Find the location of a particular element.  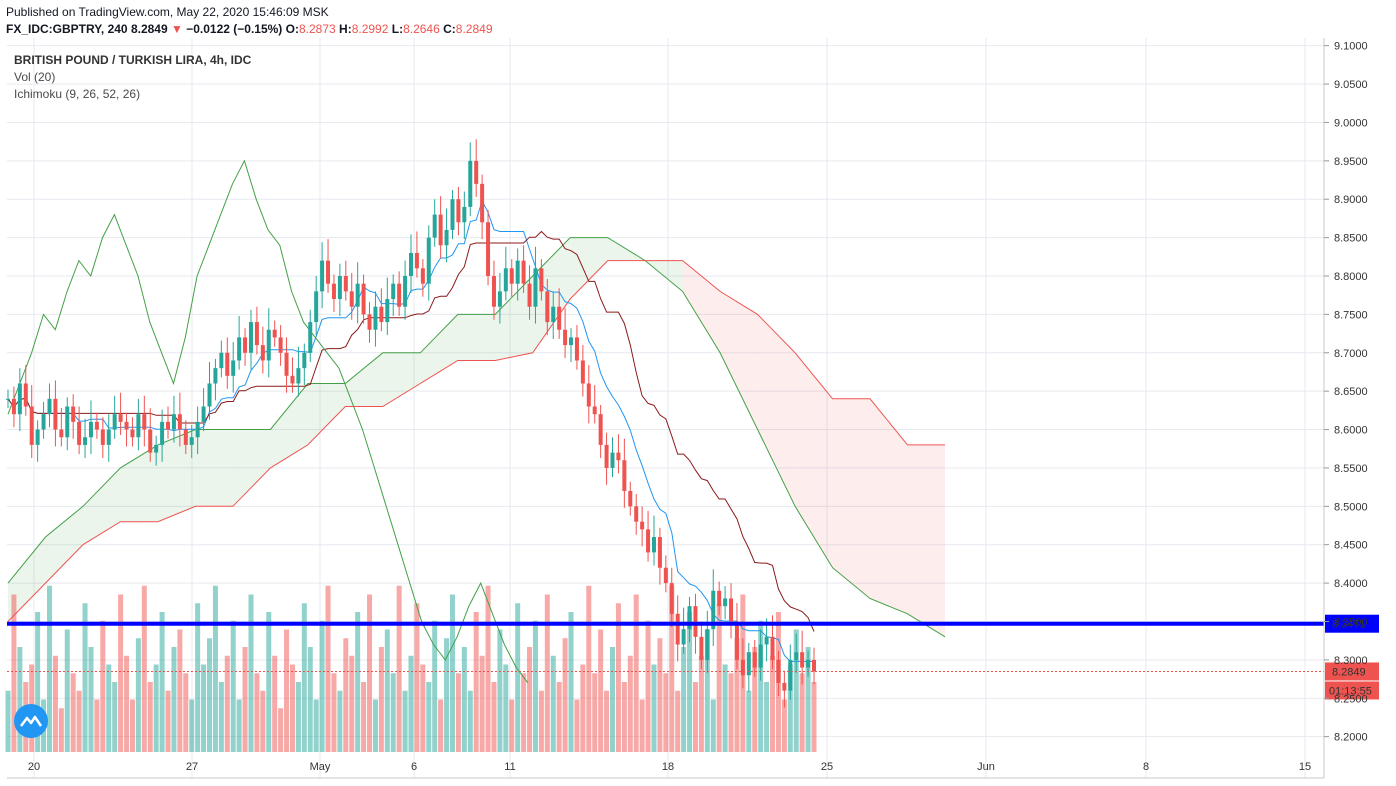

last-price-label: 8.2849 is located at coordinates (1349, 672).